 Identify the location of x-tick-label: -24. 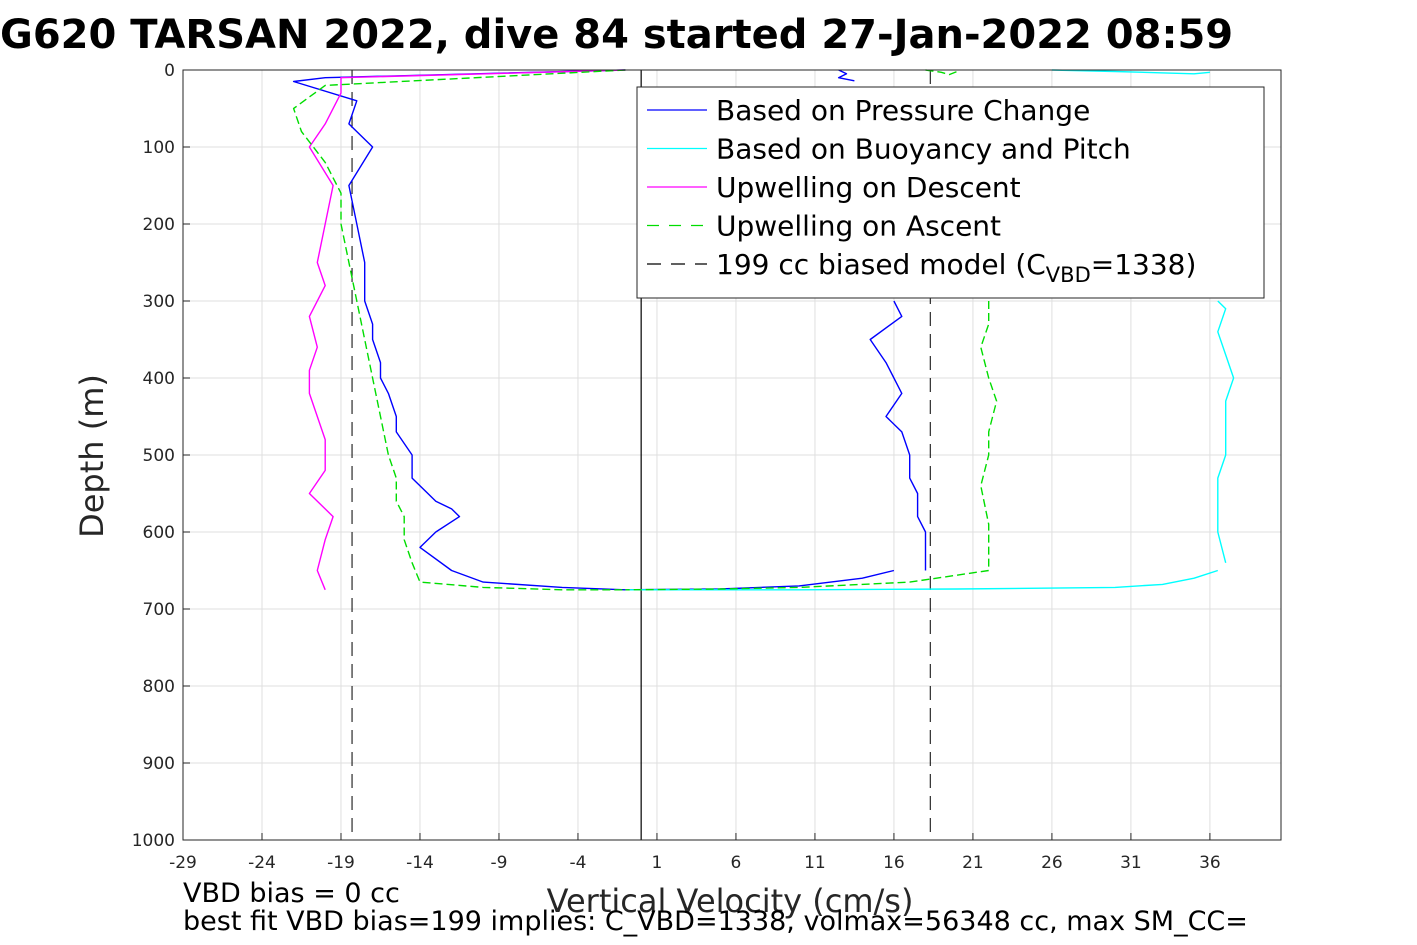
(262, 863).